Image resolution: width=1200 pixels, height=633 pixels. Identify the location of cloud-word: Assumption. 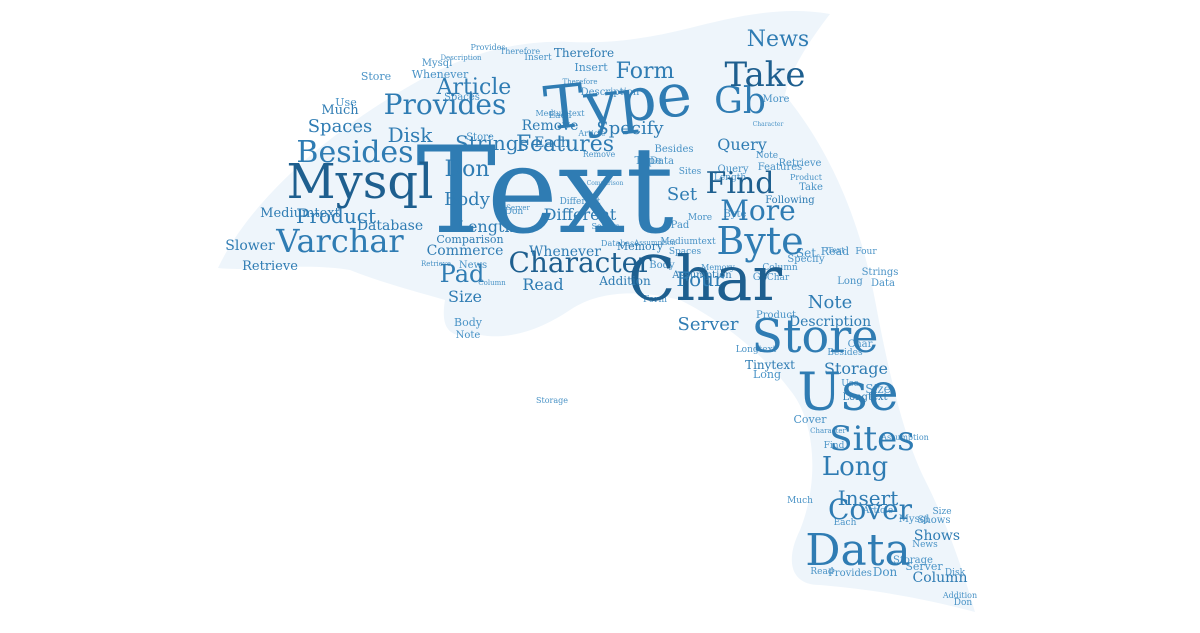
(701, 275).